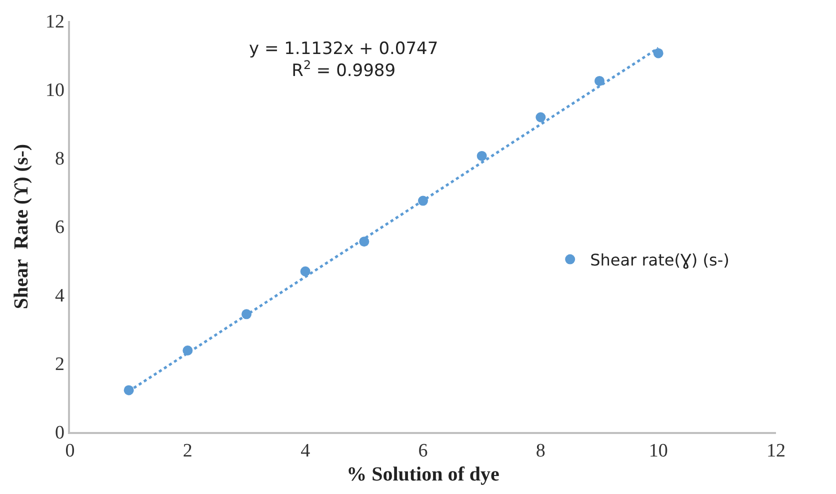 This screenshot has width=836, height=494. I want to click on x-tick-label: 2, so click(187, 451).